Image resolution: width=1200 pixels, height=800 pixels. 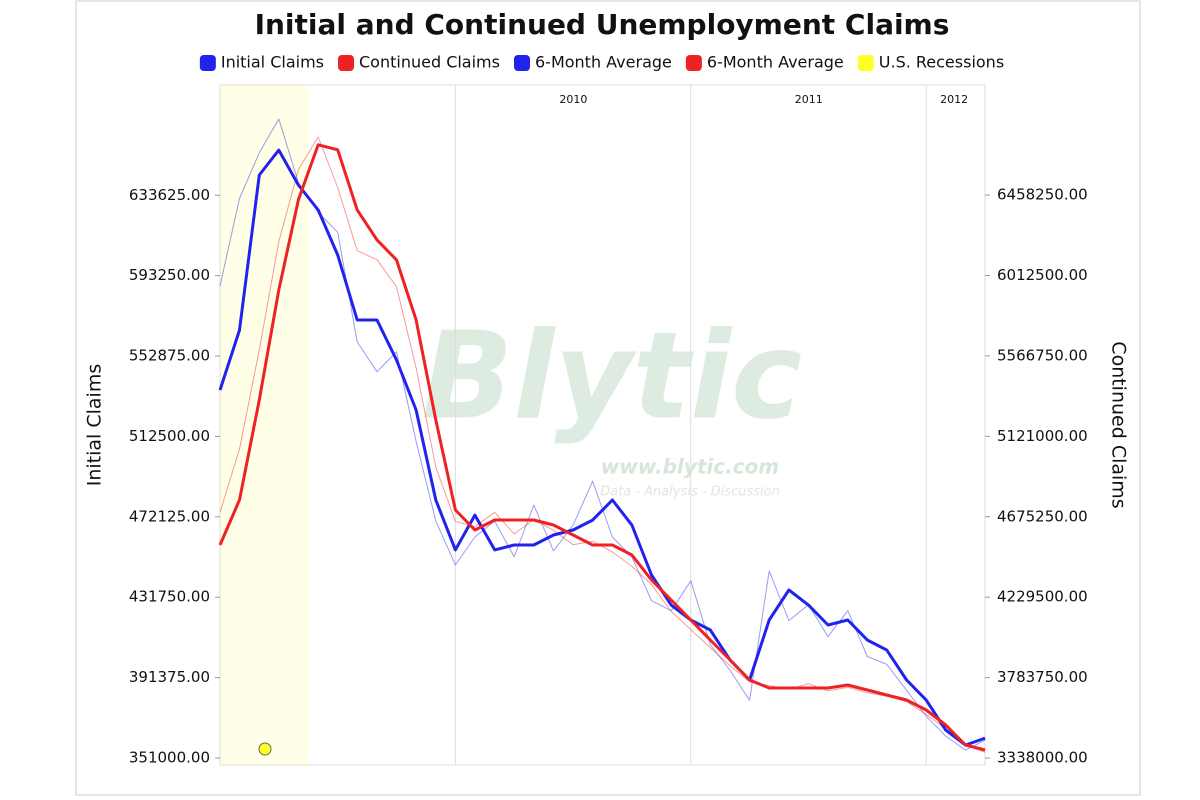 I want to click on legend-label: Continued Claims, so click(x=429, y=62).